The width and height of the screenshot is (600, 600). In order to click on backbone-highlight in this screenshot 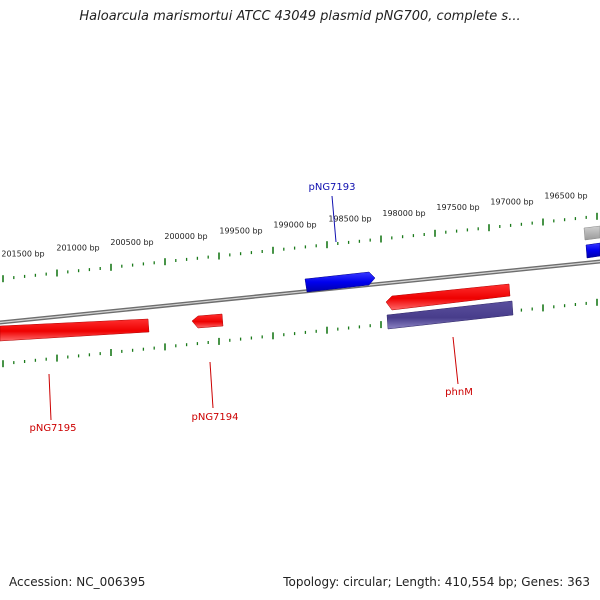, I will do `click(300, 292)`.